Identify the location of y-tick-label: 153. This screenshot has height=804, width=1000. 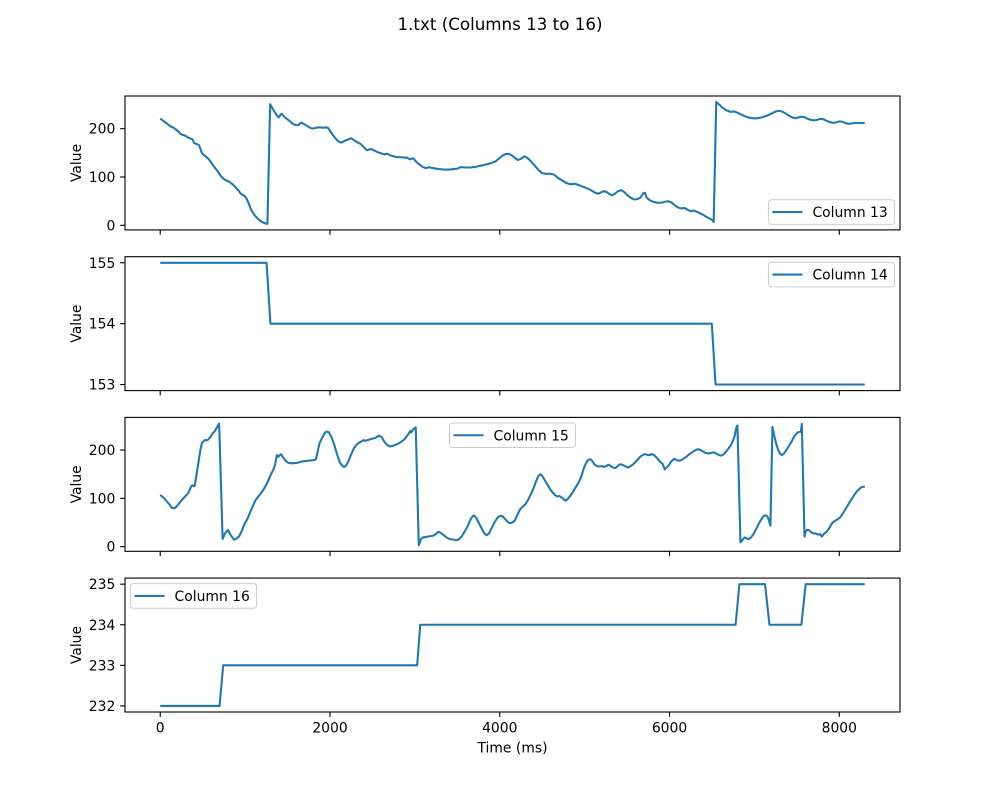
(102, 386).